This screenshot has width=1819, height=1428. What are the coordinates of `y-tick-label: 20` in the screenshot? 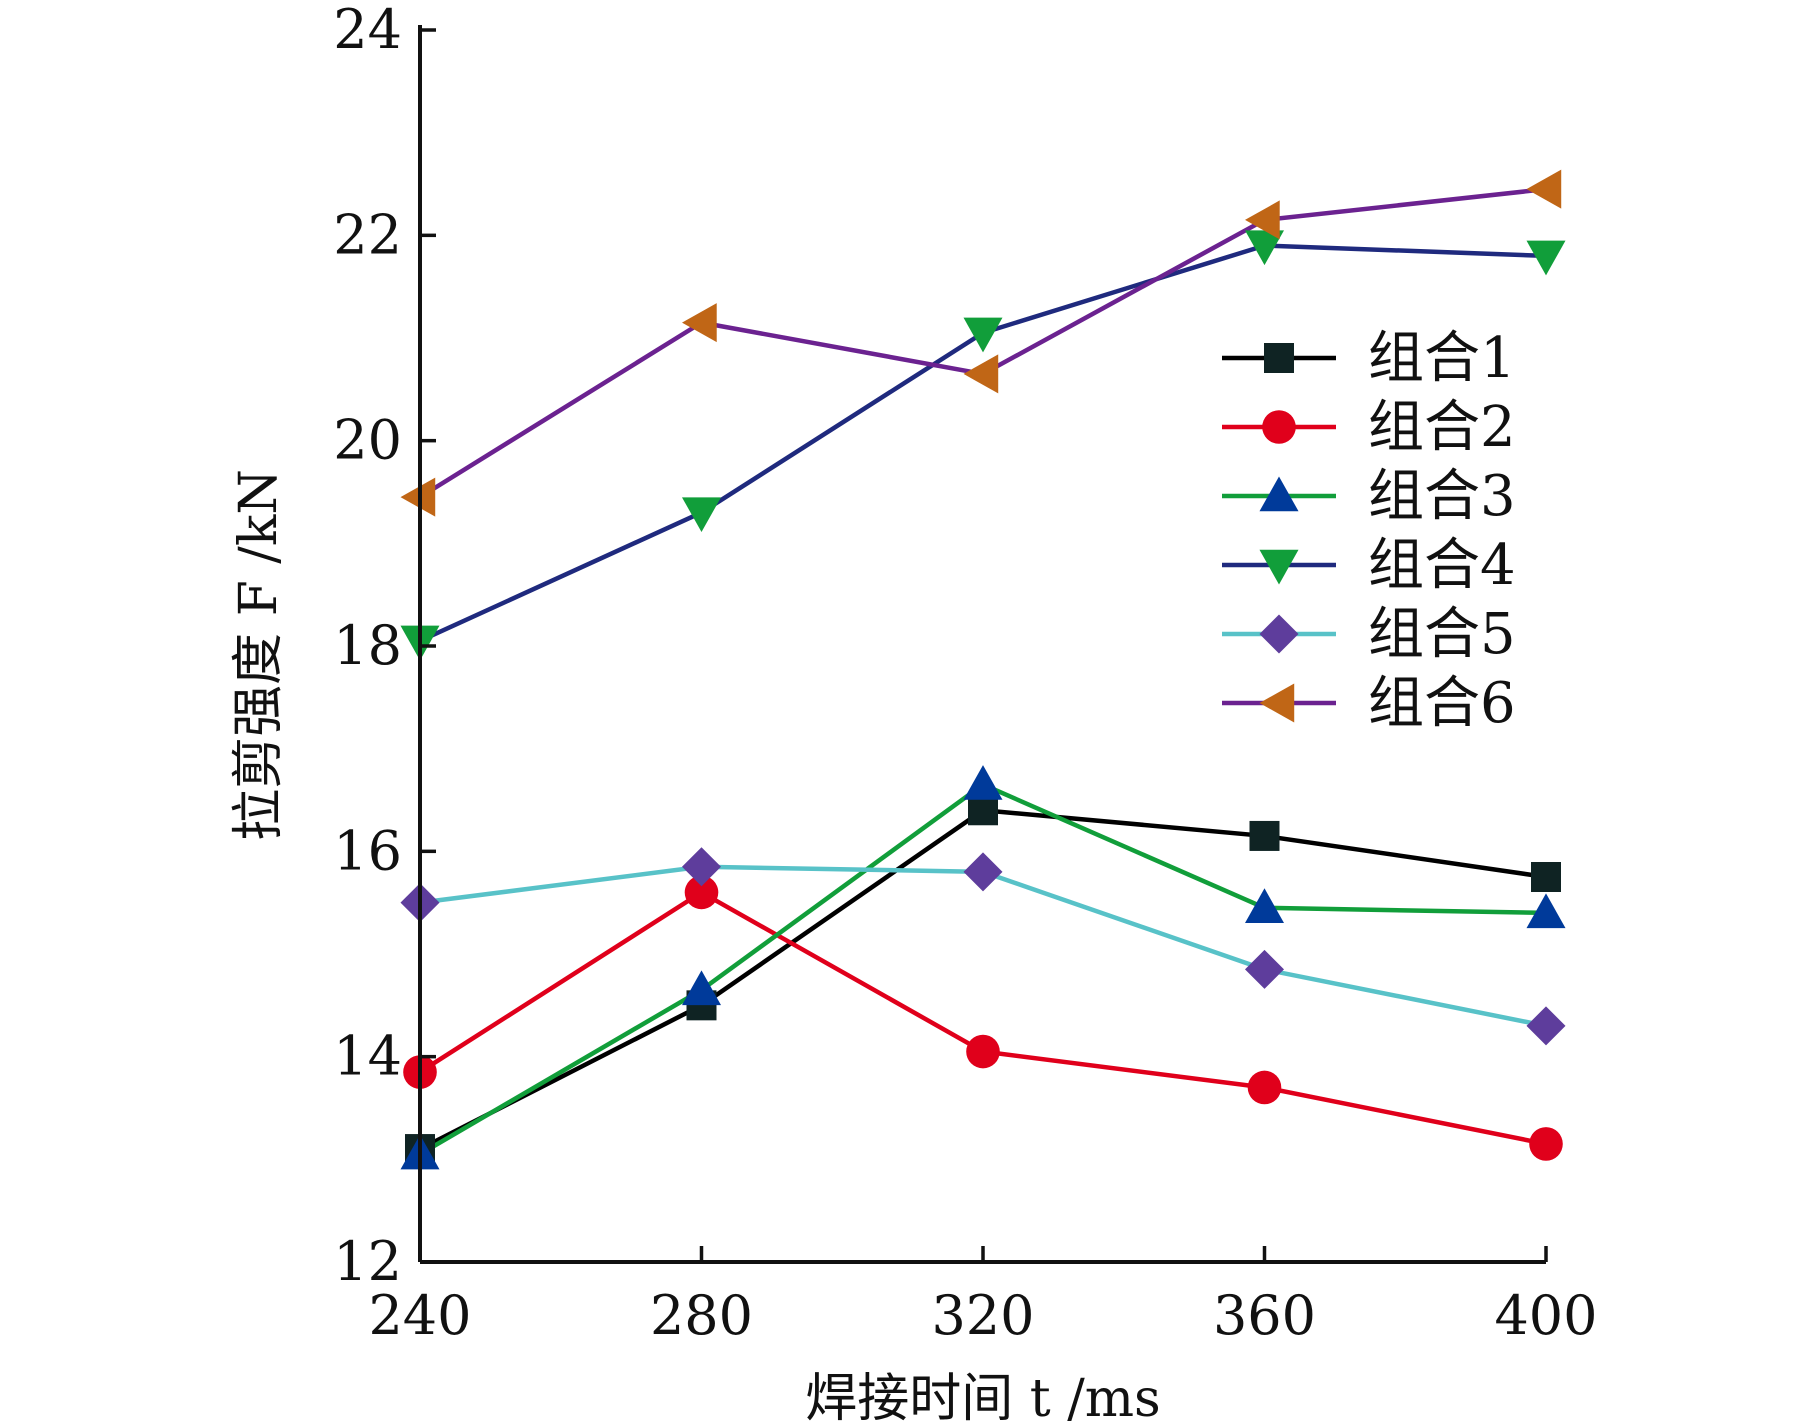 It's located at (367, 440).